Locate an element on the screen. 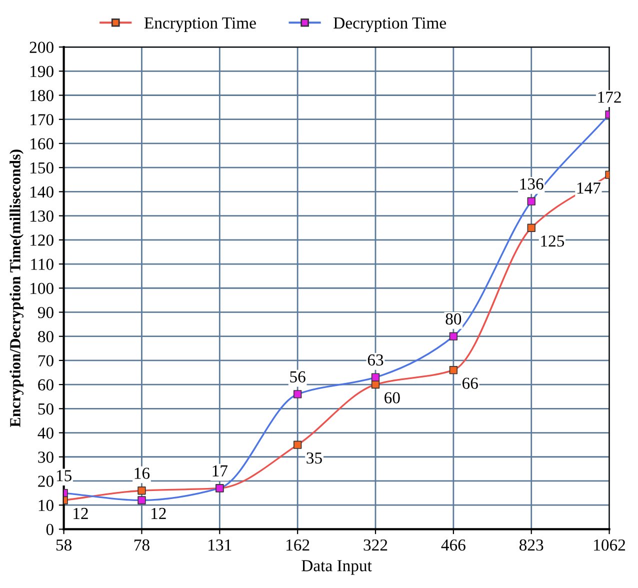 Image resolution: width=638 pixels, height=588 pixels. y-tick-label: 70 is located at coordinates (46, 360).